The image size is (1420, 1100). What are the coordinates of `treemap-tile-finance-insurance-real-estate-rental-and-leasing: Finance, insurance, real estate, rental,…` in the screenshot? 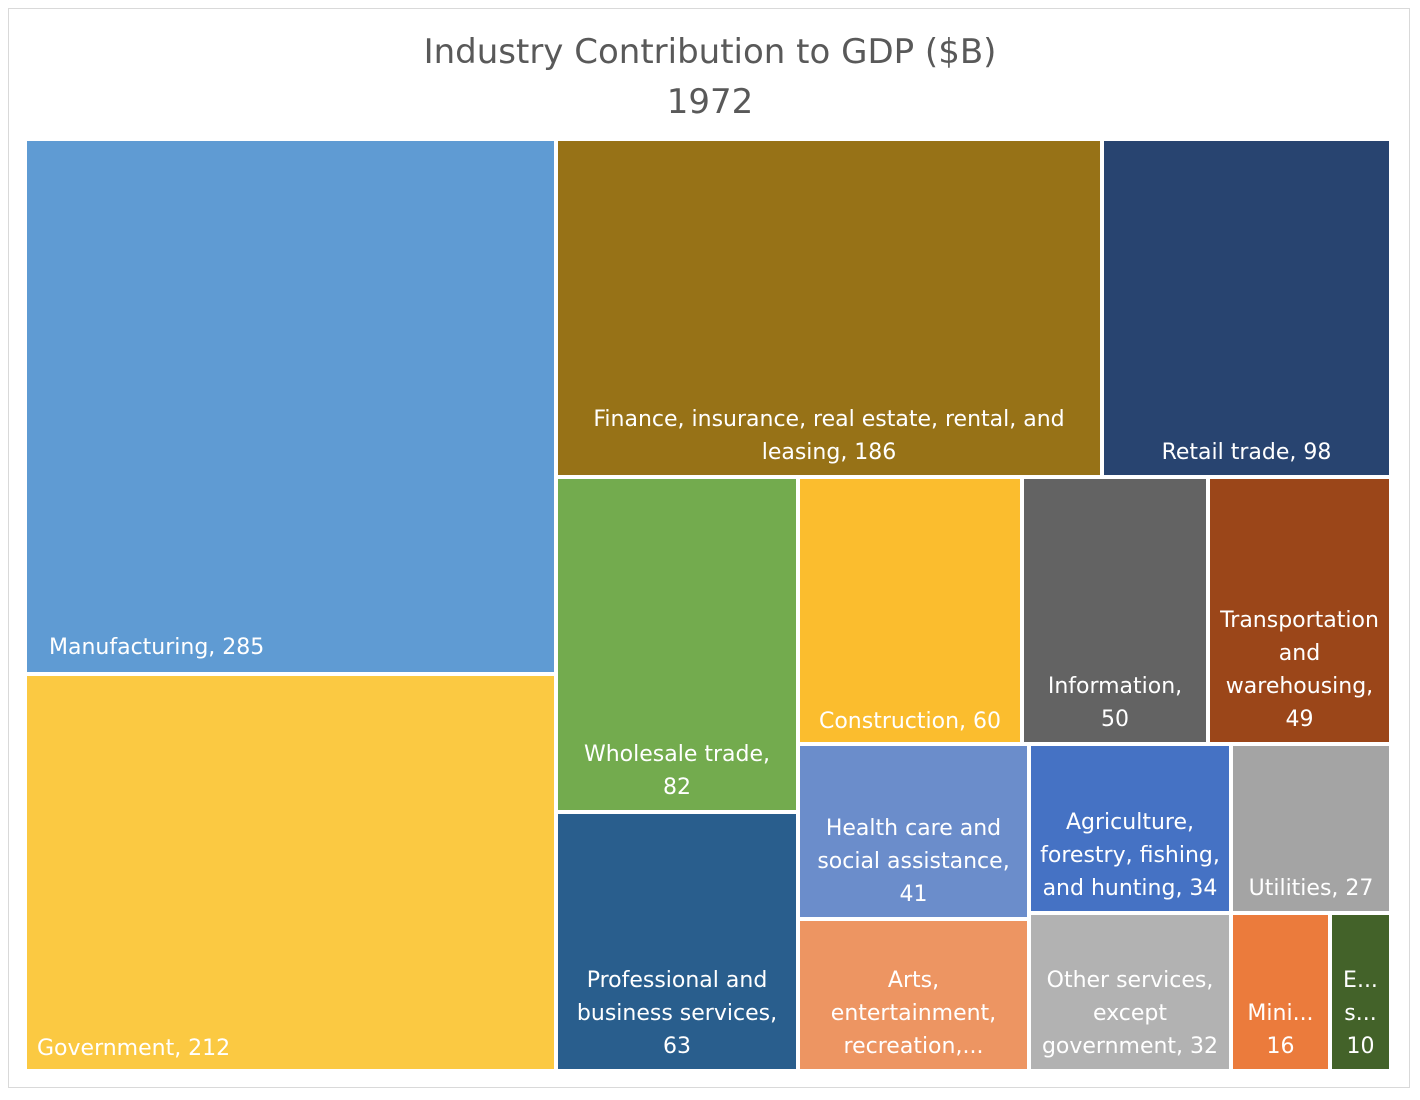 It's located at (829, 308).